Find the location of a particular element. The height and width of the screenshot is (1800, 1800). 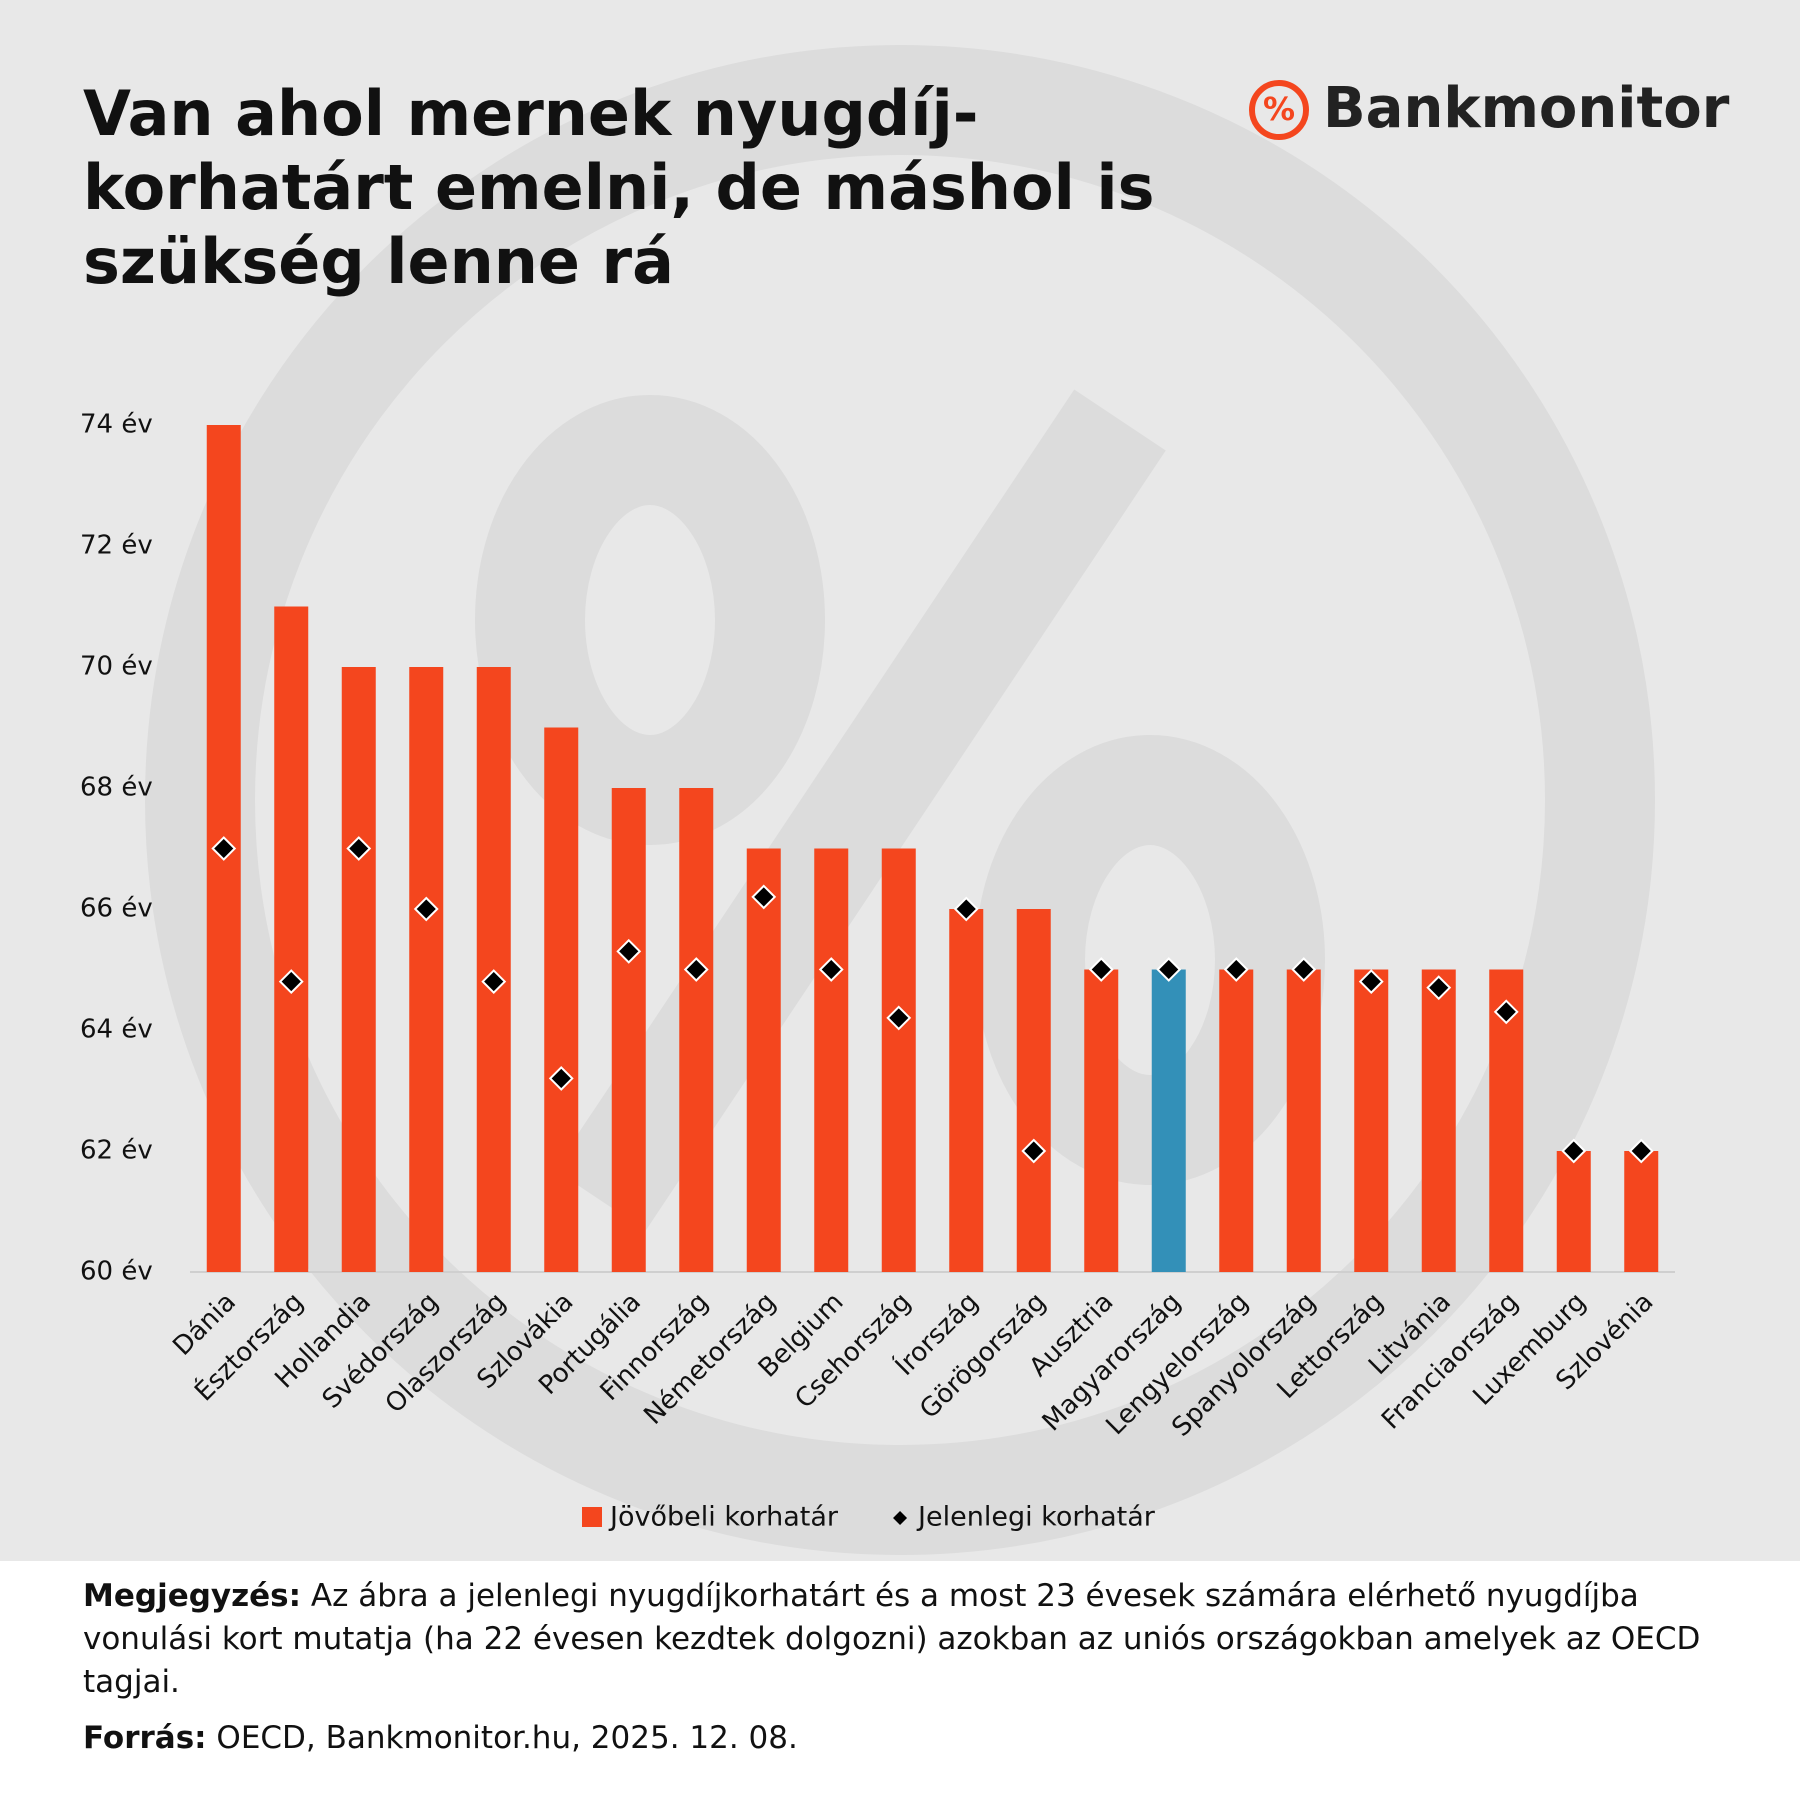

title-line: korhatárt emelni, de máshol is is located at coordinates (619, 187).